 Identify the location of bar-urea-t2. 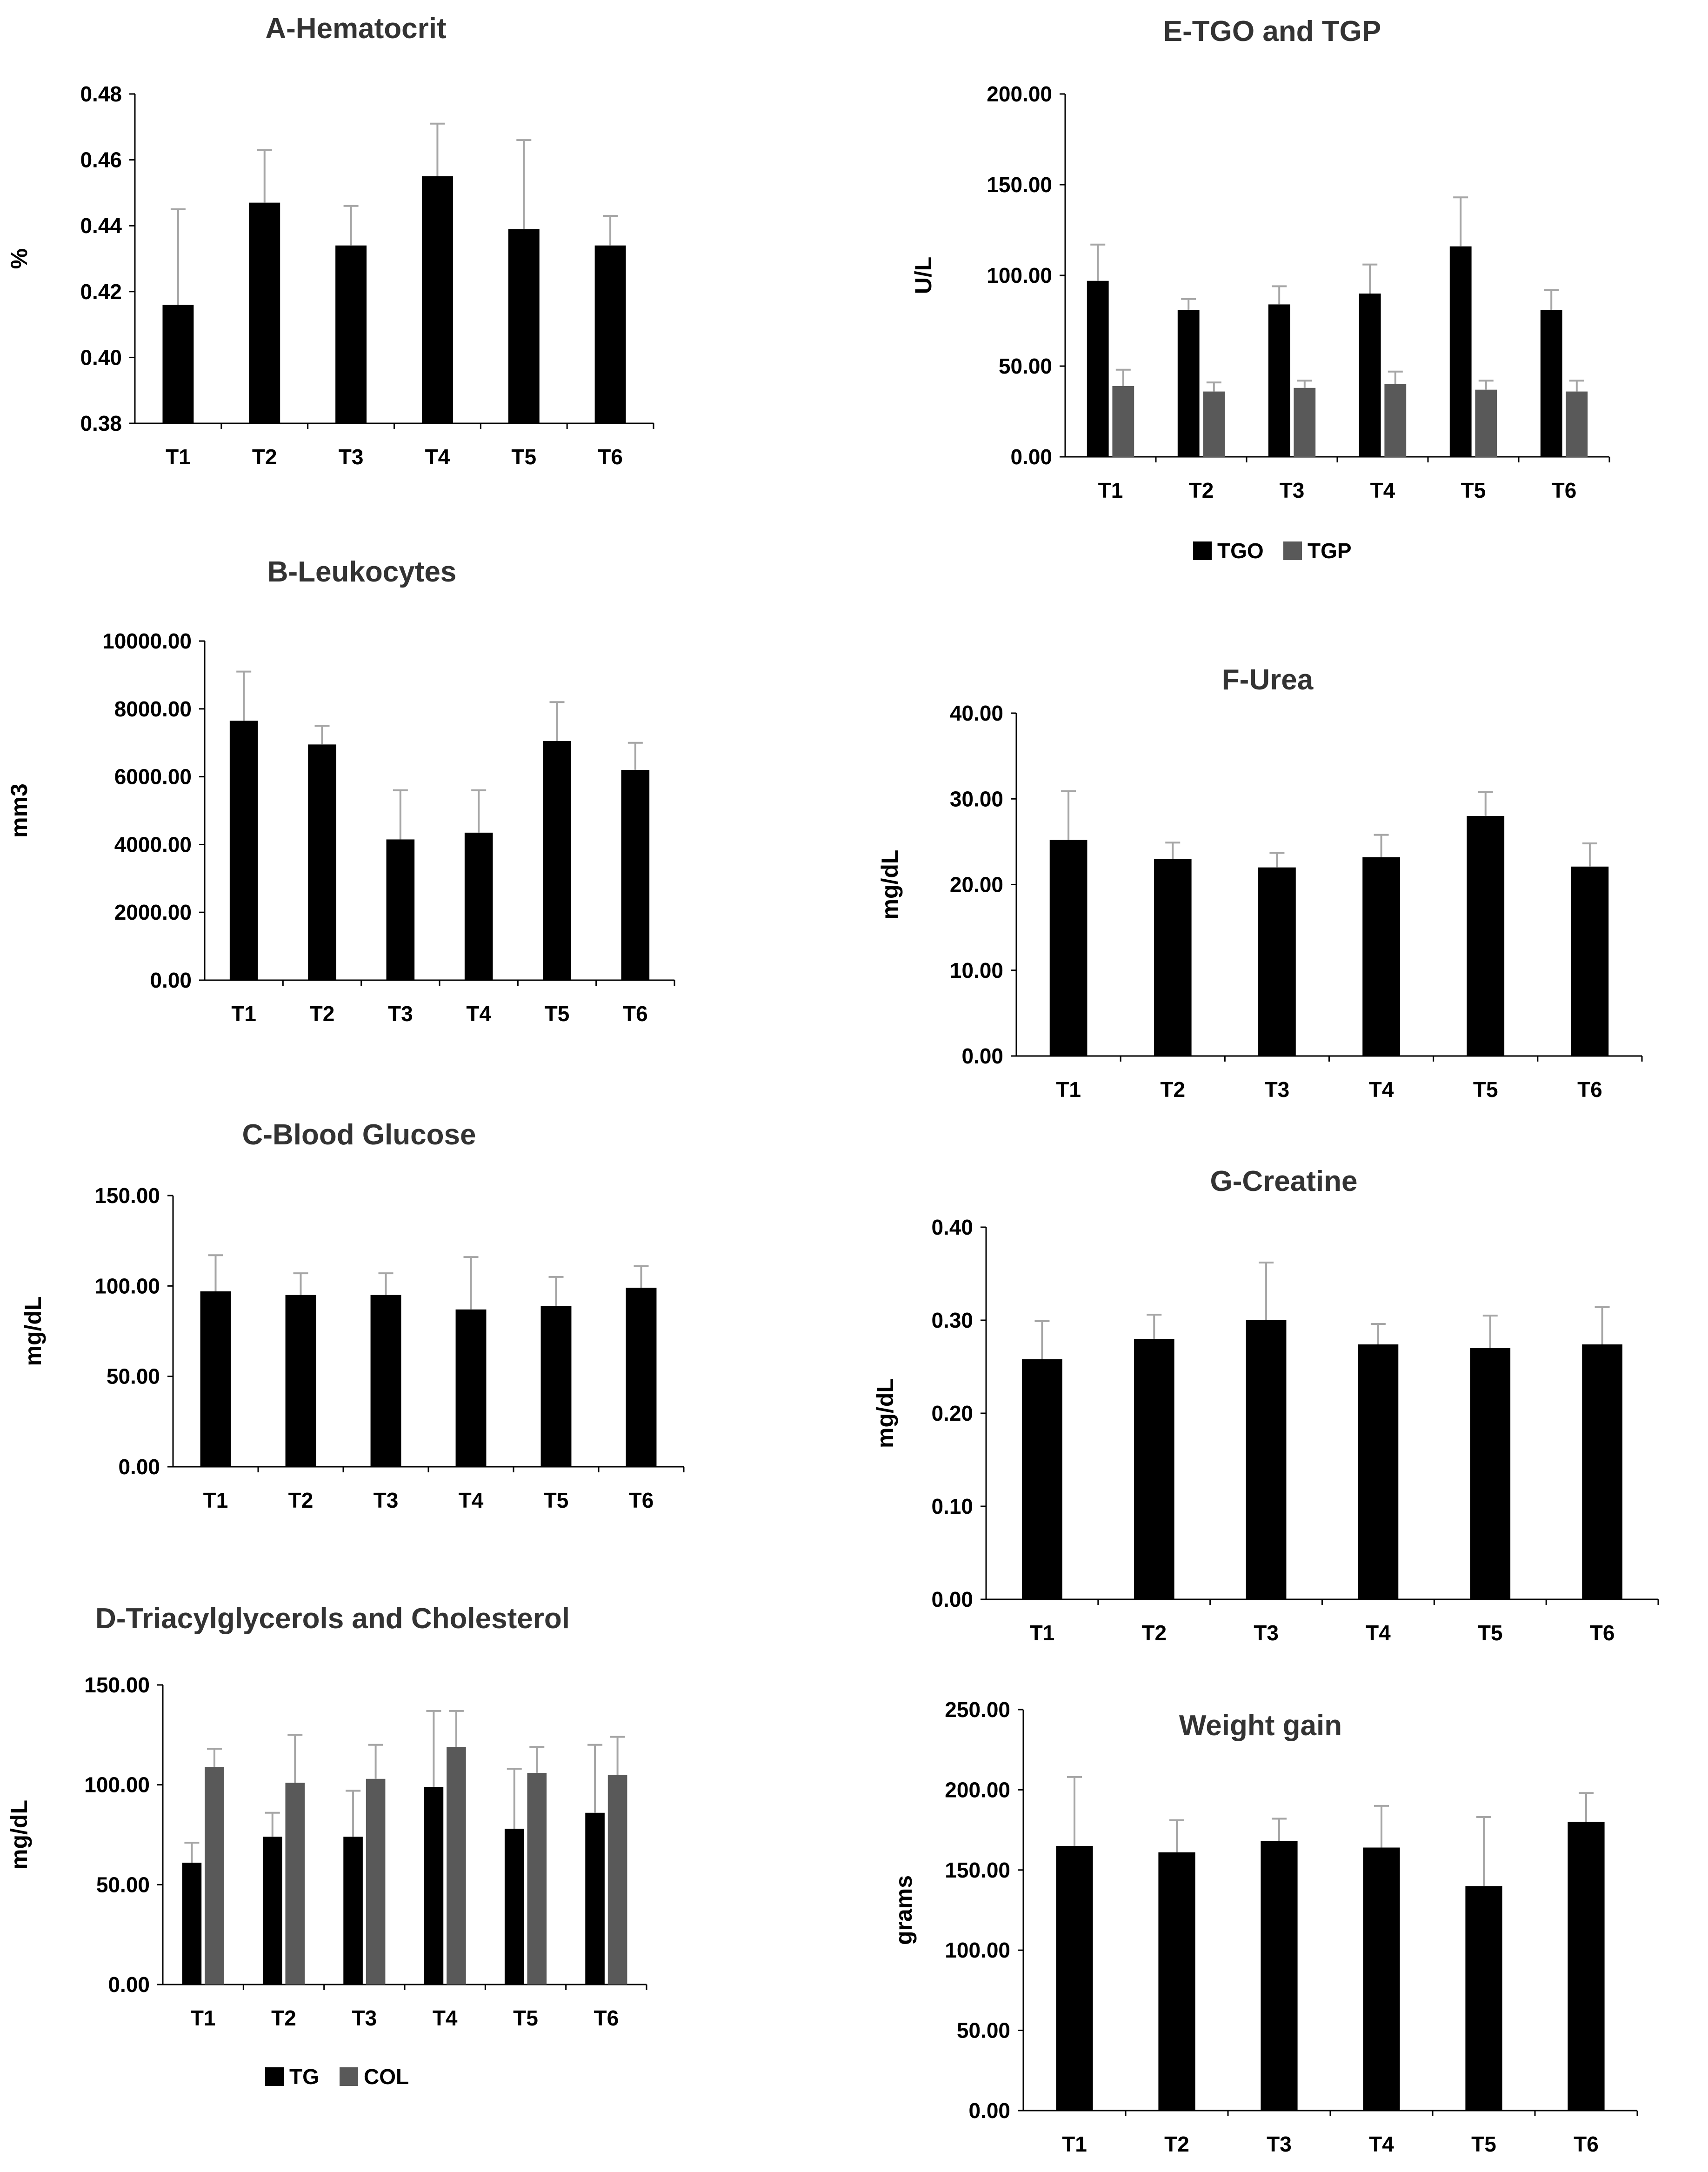
(1173, 957).